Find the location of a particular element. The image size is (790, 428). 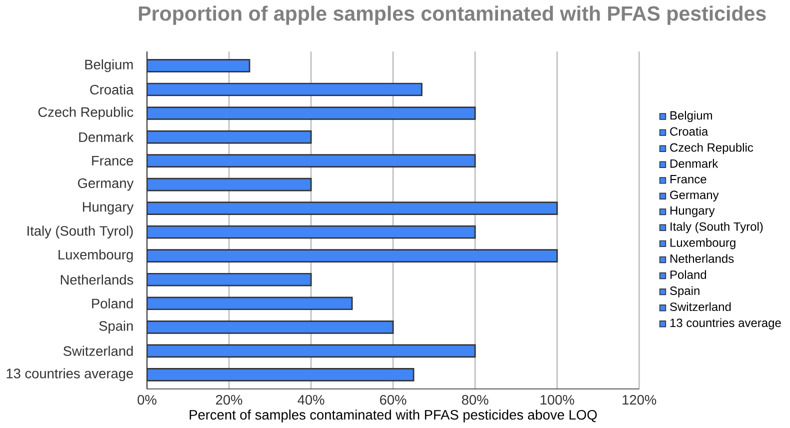

x-axis-title: Percent of samples contaminated with PFAS pesticides above LOQ is located at coordinates (393, 416).